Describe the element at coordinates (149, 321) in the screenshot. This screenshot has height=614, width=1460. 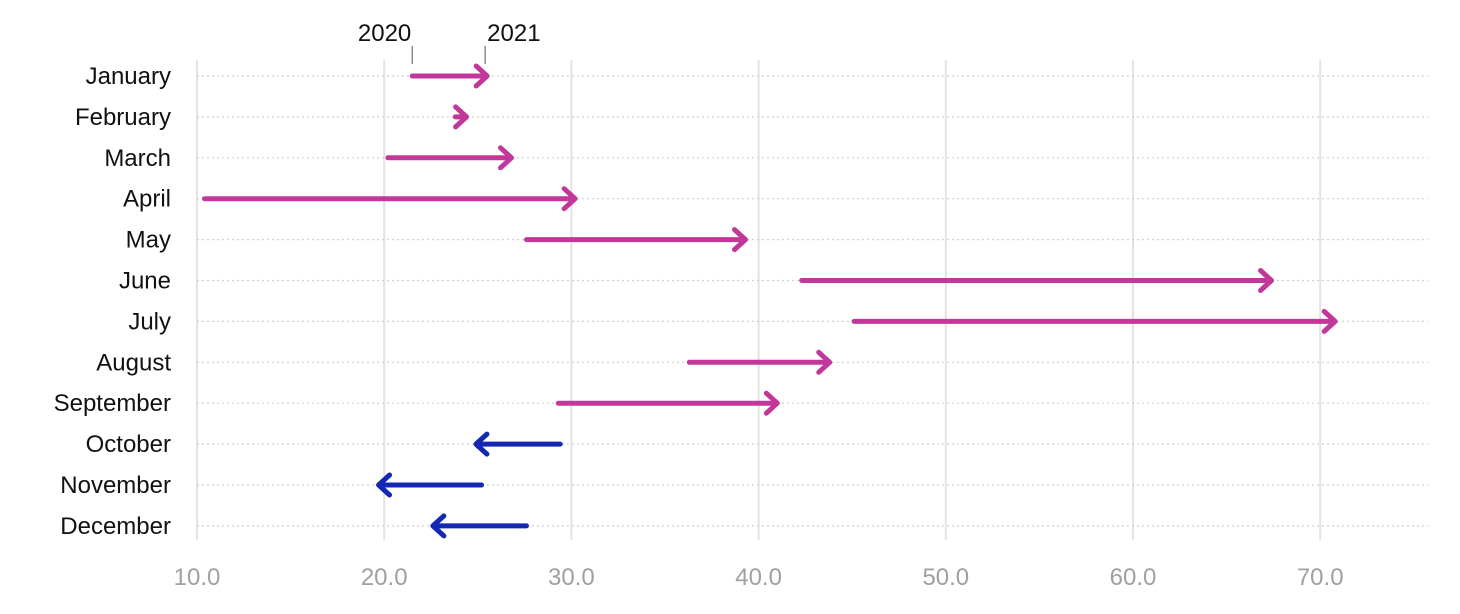
I see `month-label: July` at that location.